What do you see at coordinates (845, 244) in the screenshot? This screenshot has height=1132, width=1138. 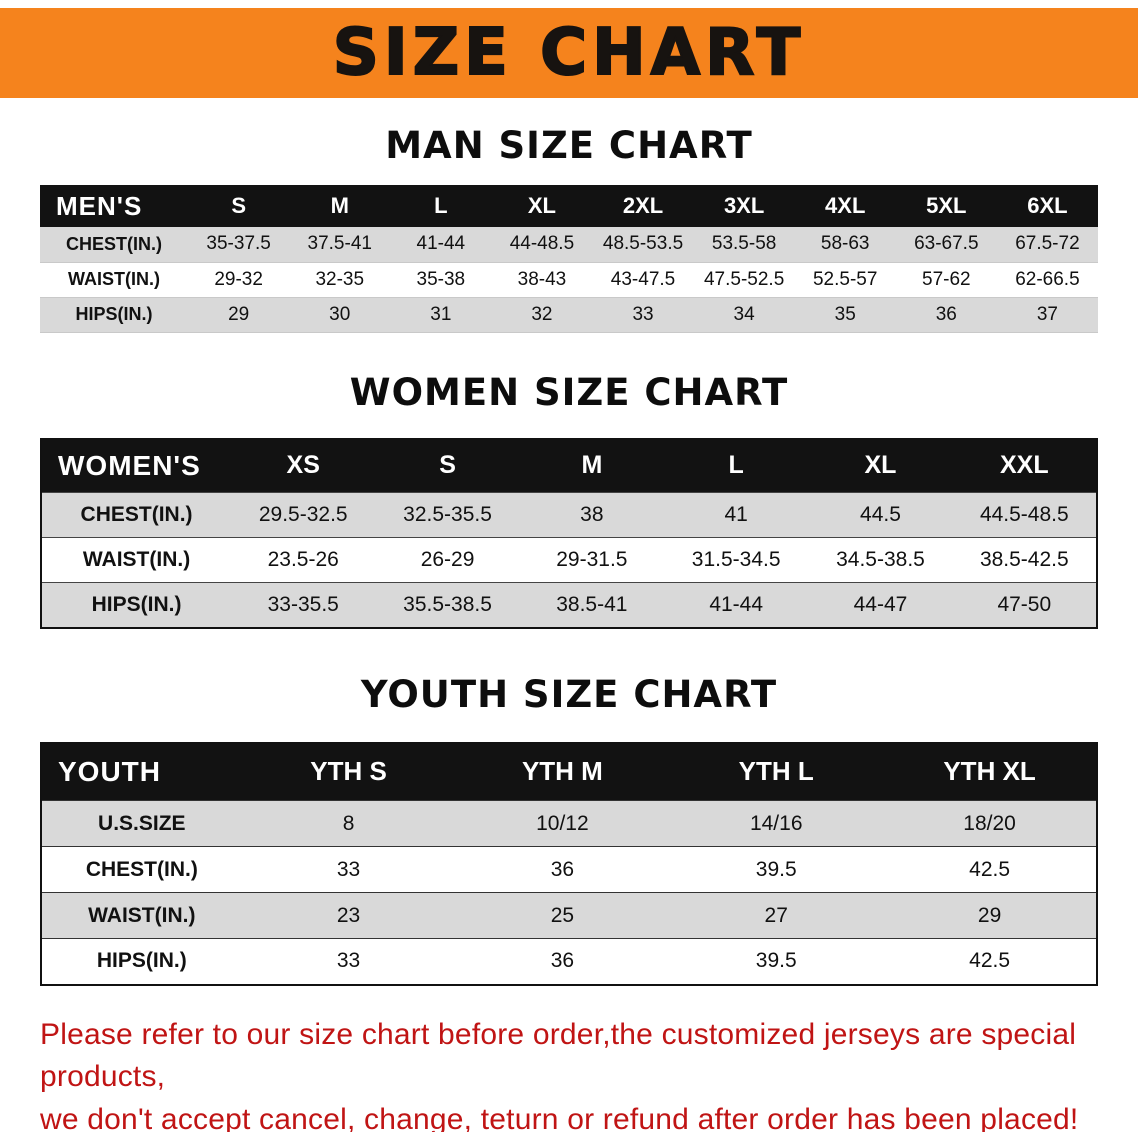 I see `measurement-value: 58-63` at bounding box center [845, 244].